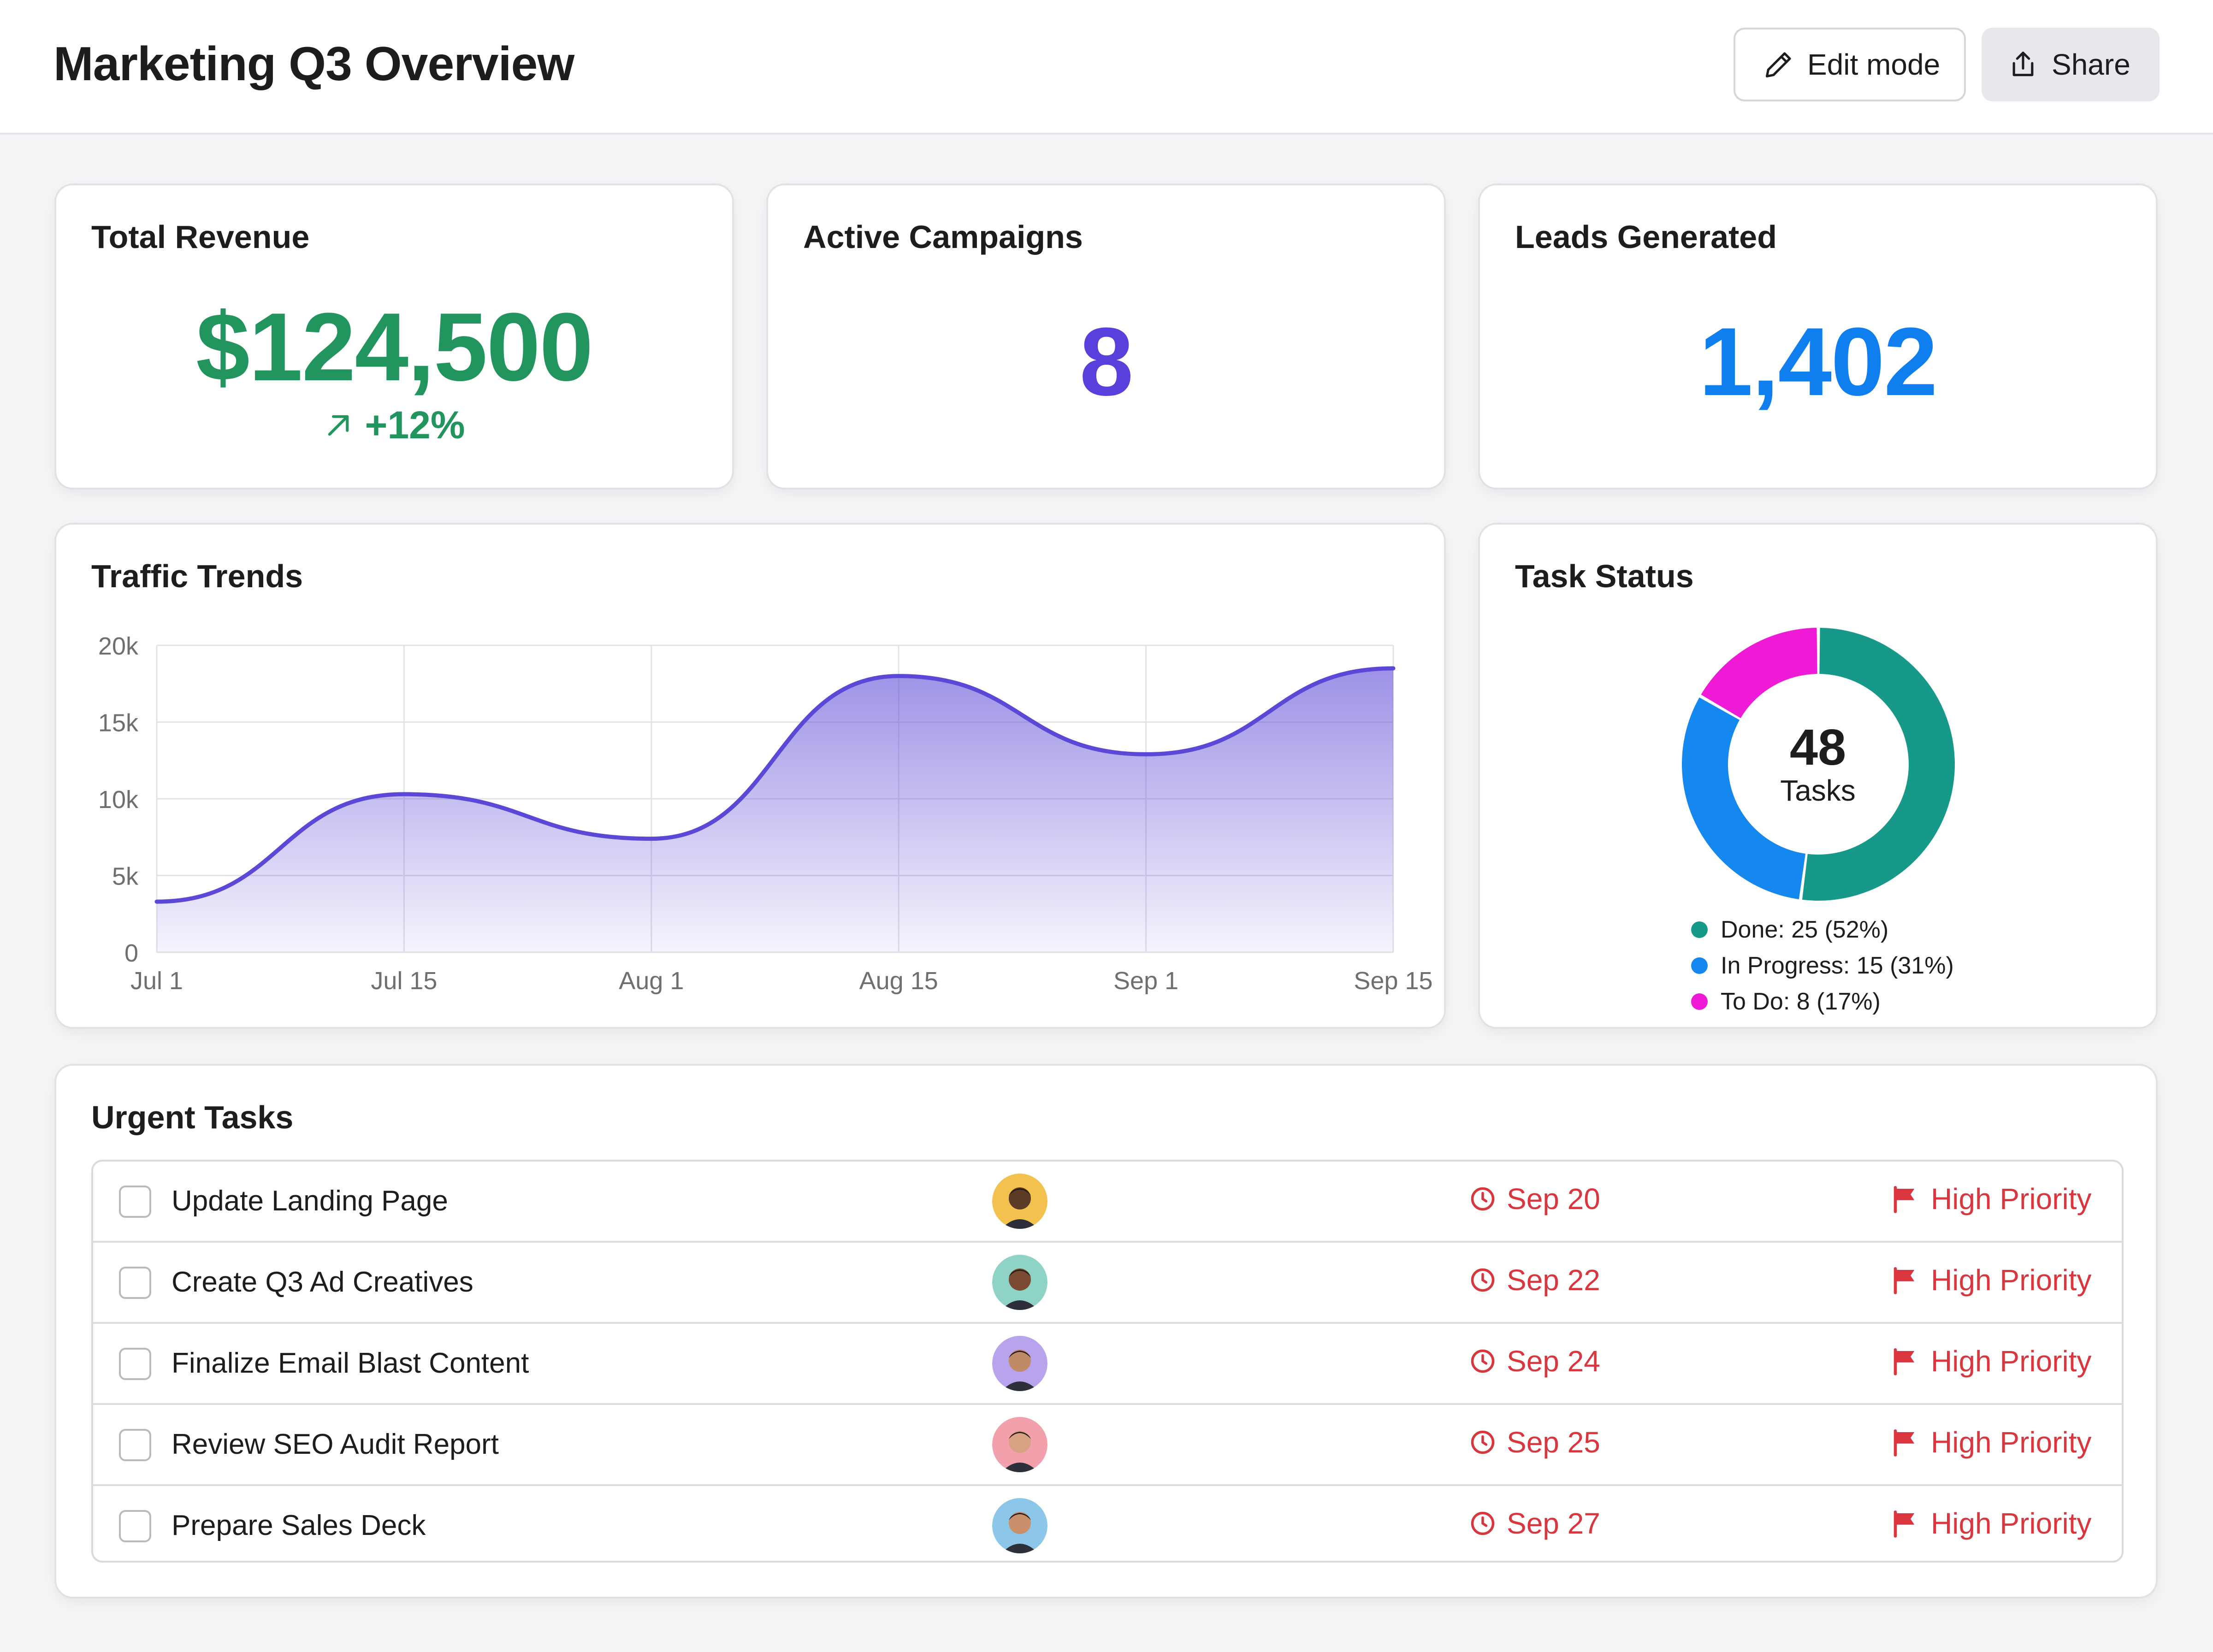 The height and width of the screenshot is (1652, 2213). Describe the element at coordinates (1106, 361) in the screenshot. I see `campaigns-value: 8` at that location.